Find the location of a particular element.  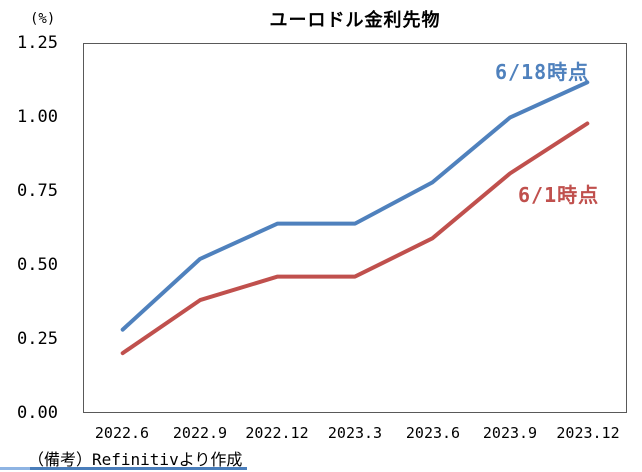

series-label-6-1: 6/1時点 is located at coordinates (559, 195).